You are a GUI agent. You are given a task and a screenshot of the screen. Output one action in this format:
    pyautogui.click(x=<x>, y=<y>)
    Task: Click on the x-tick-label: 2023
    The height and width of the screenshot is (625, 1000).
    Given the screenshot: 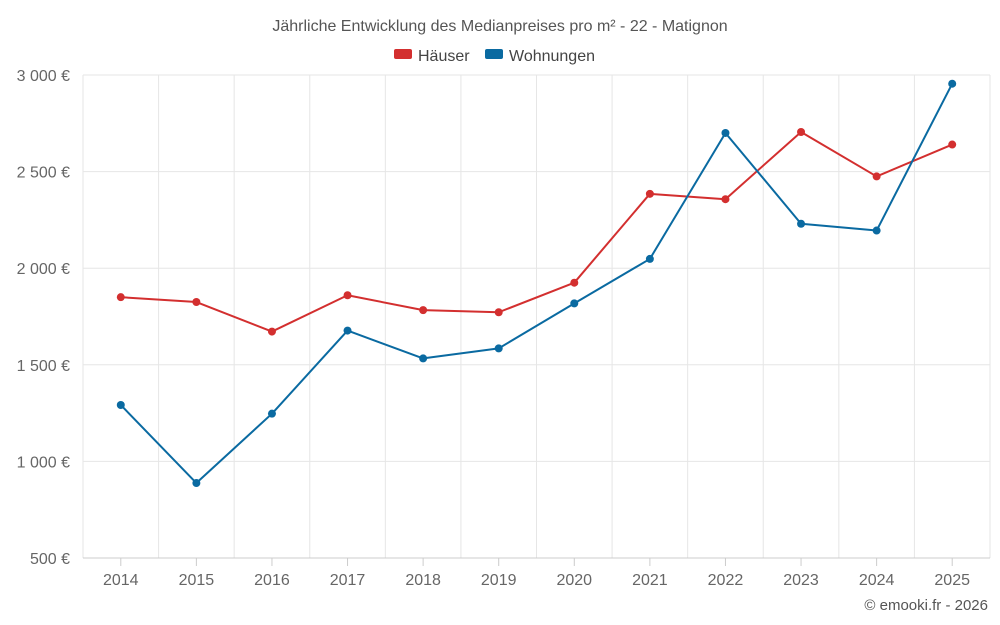 What is the action you would take?
    pyautogui.click(x=801, y=580)
    